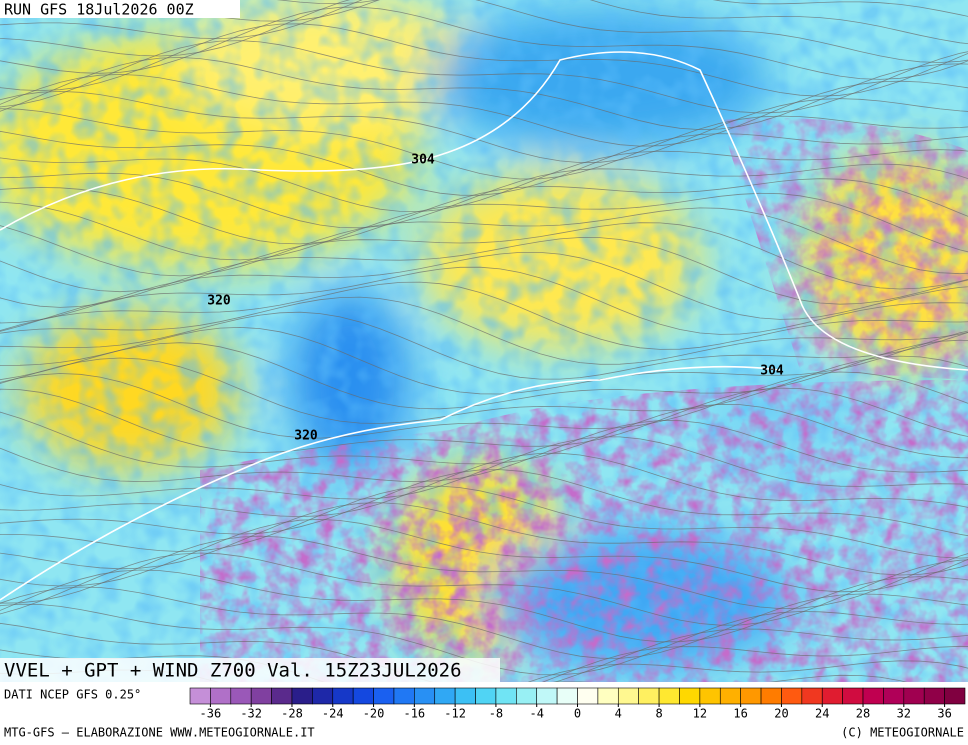 The image size is (968, 745). Describe the element at coordinates (333, 714) in the screenshot. I see `colorbar-tick-label: -24` at that location.